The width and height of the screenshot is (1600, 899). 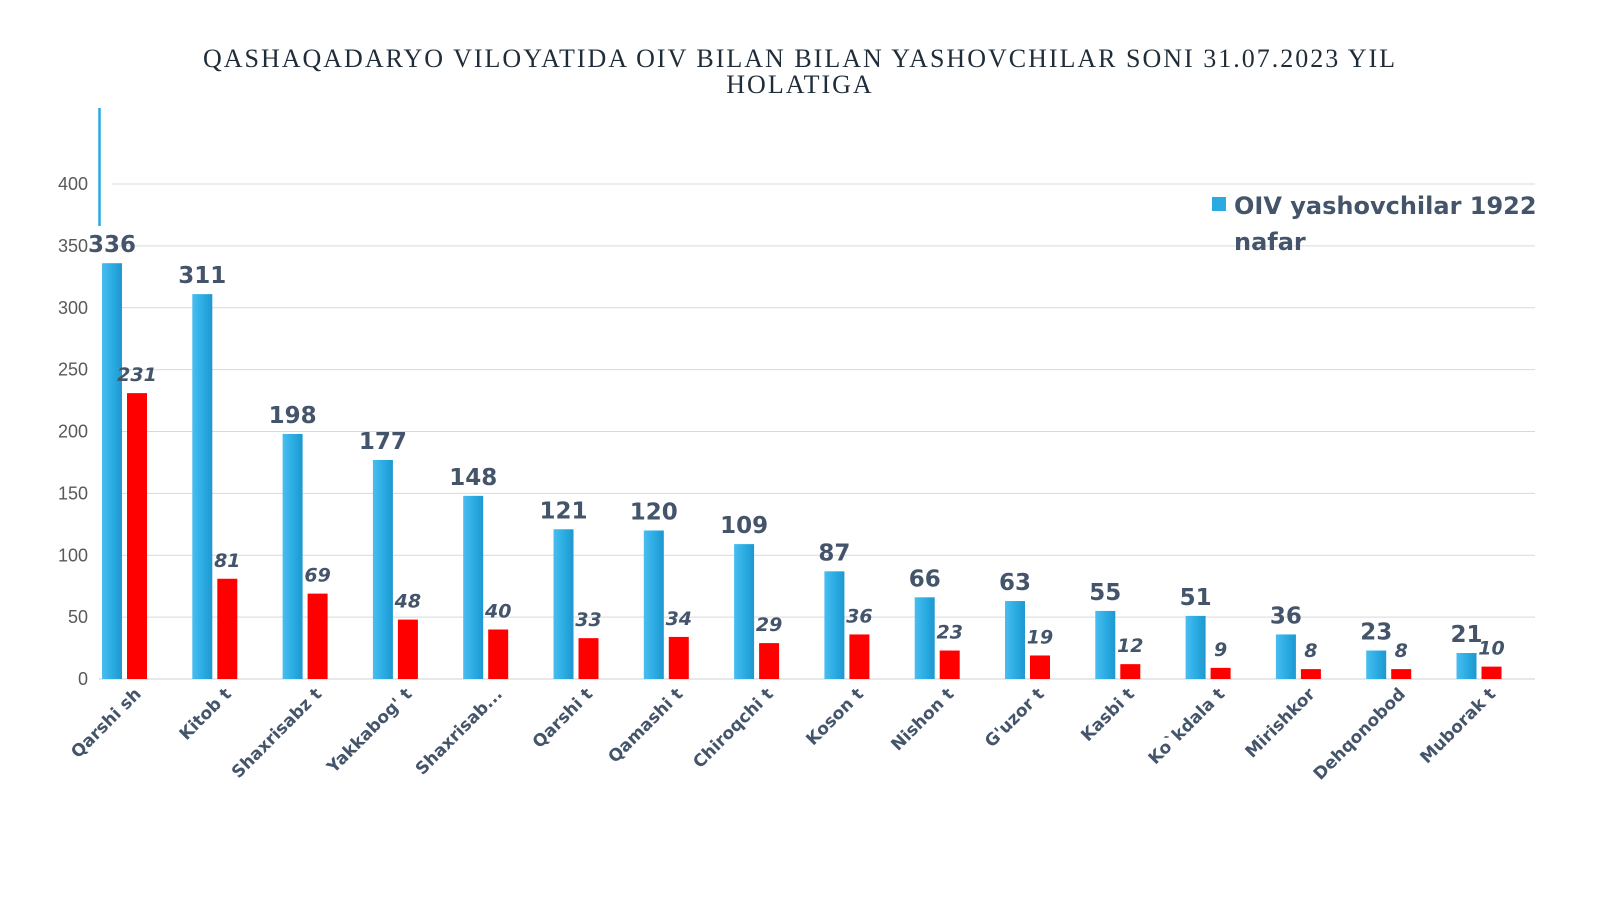 I want to click on data-label-series-1: 63, so click(x=1015, y=583).